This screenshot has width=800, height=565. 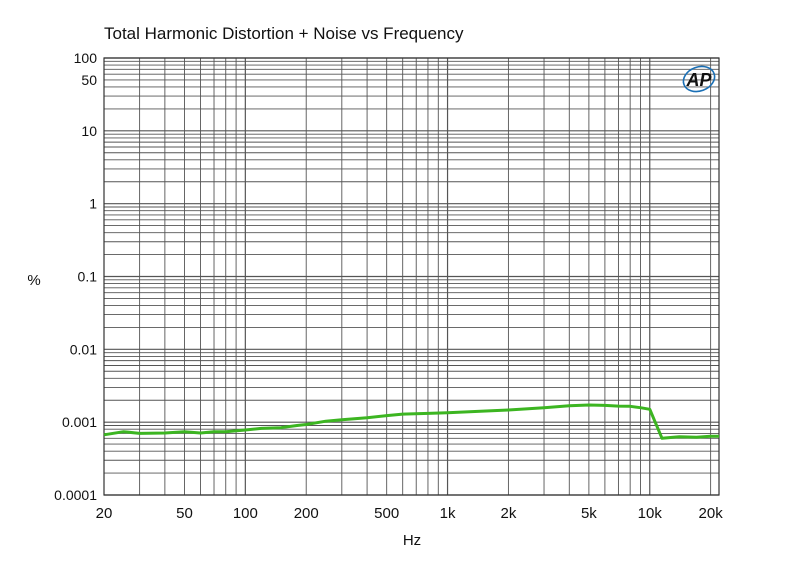 What do you see at coordinates (83, 349) in the screenshot?
I see `y-tick-label: 0.01` at bounding box center [83, 349].